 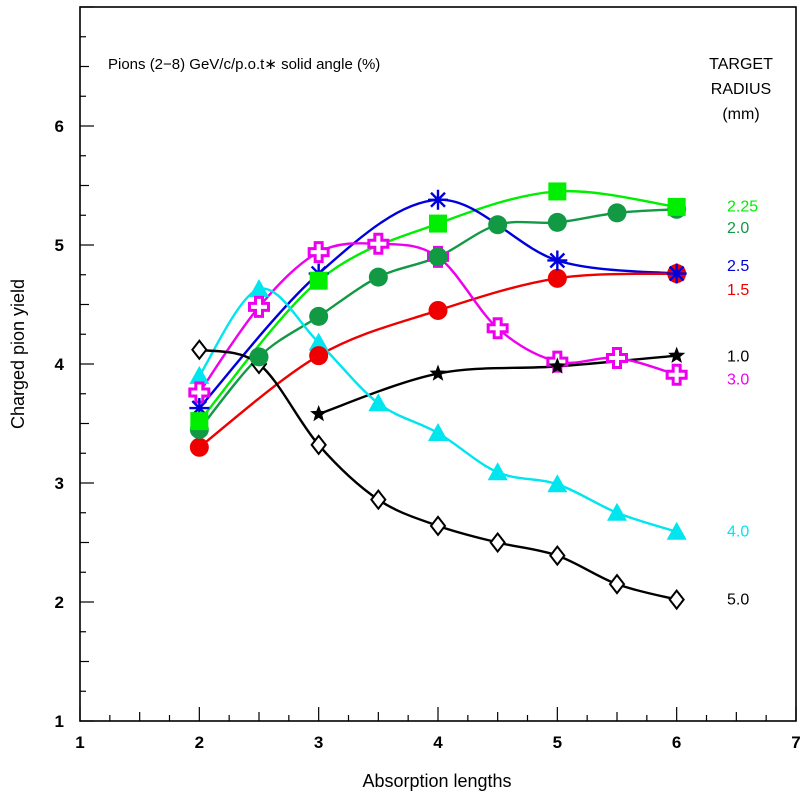 I want to click on series-label: 1.0, so click(x=738, y=357).